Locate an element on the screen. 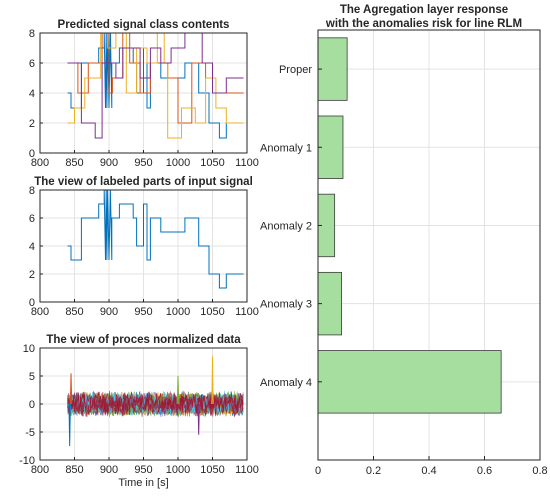 The height and width of the screenshot is (500, 550). y-tick-label: 5 is located at coordinates (32, 377).